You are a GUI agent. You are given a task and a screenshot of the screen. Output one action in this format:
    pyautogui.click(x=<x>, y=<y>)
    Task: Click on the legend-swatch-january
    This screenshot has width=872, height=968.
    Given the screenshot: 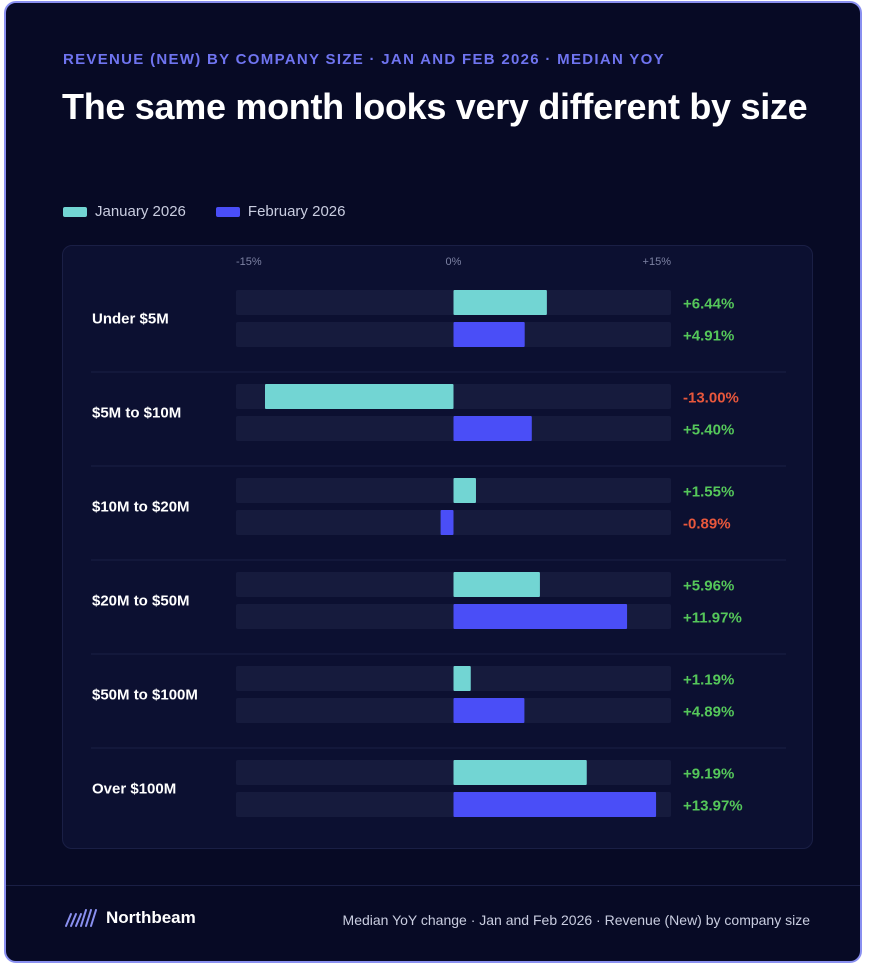 What is the action you would take?
    pyautogui.click(x=75, y=211)
    